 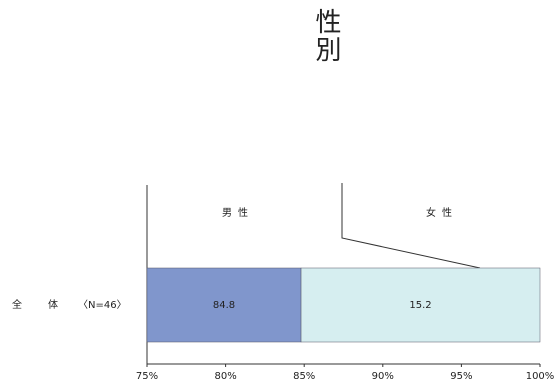 I want to click on value-label: 15.2, so click(x=420, y=305).